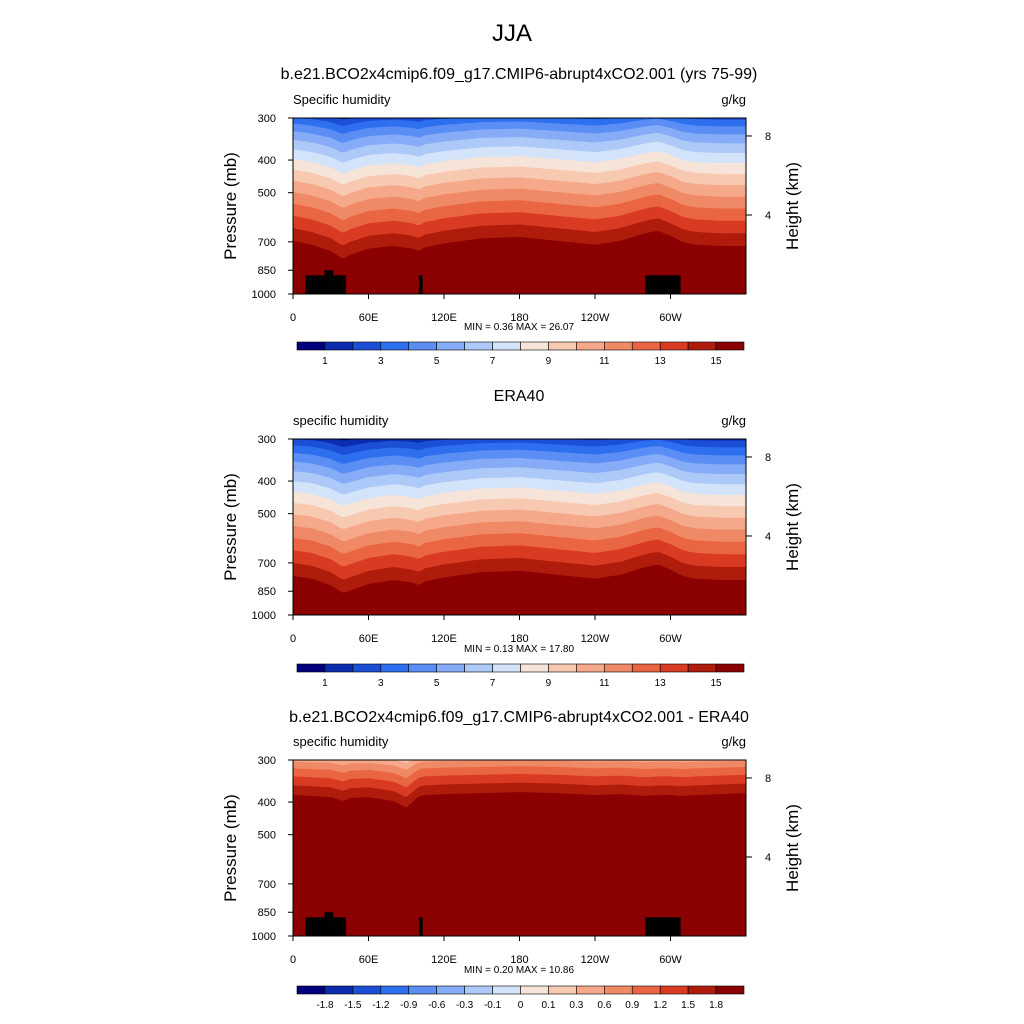 The width and height of the screenshot is (1024, 1024). Describe the element at coordinates (437, 1005) in the screenshot. I see `colorbar-label: -0.6` at that location.